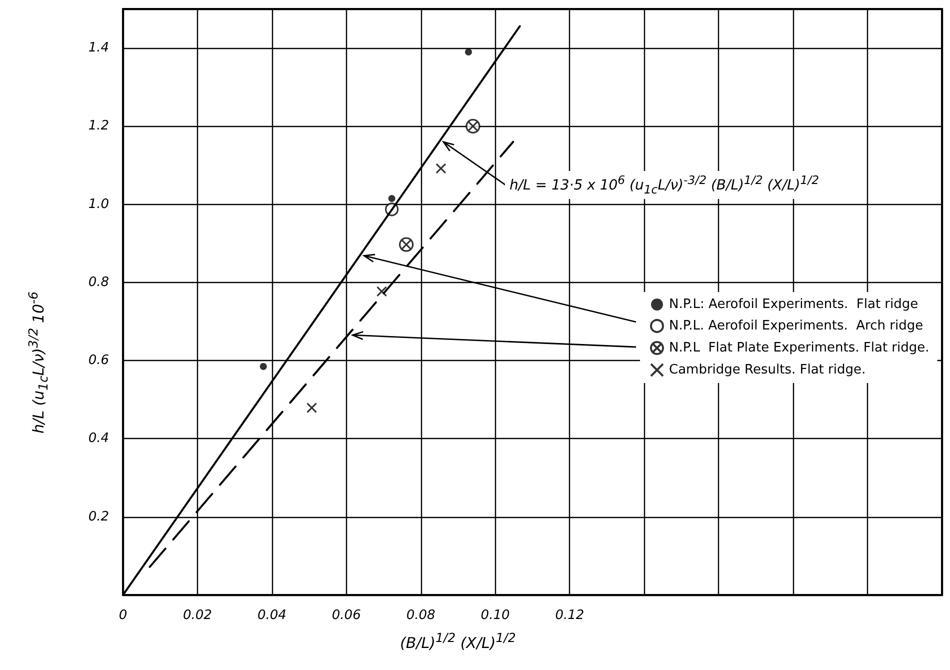 This screenshot has width=950, height=670. What do you see at coordinates (346, 615) in the screenshot?
I see `x-tick-label: 0.06` at bounding box center [346, 615].